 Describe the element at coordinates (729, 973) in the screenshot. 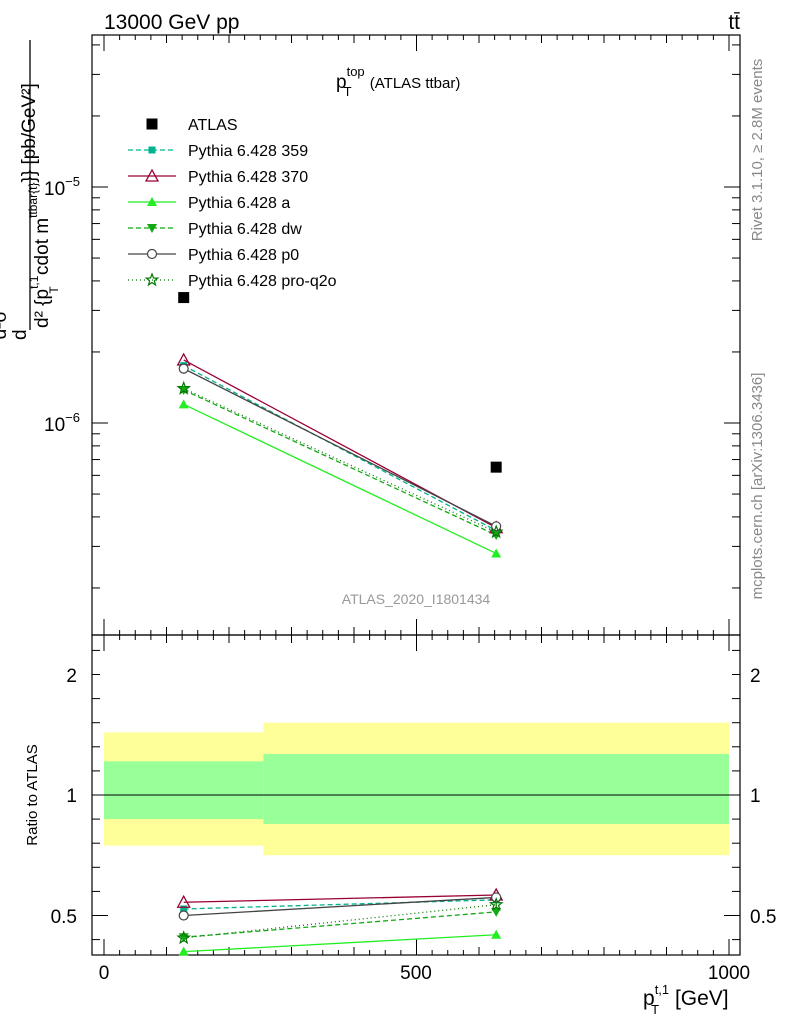

I see `xtick-label-1000: 1000` at that location.